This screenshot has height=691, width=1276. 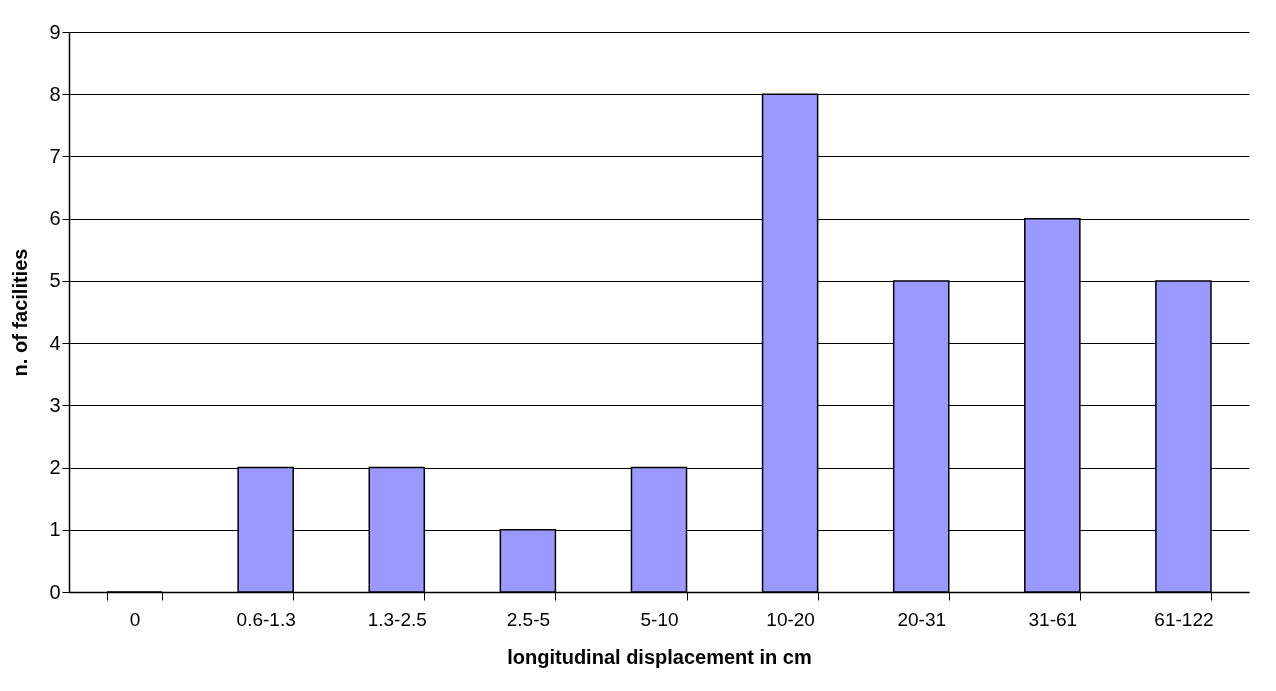 I want to click on x-tick-label: 1.3-2.5, so click(x=397, y=619).